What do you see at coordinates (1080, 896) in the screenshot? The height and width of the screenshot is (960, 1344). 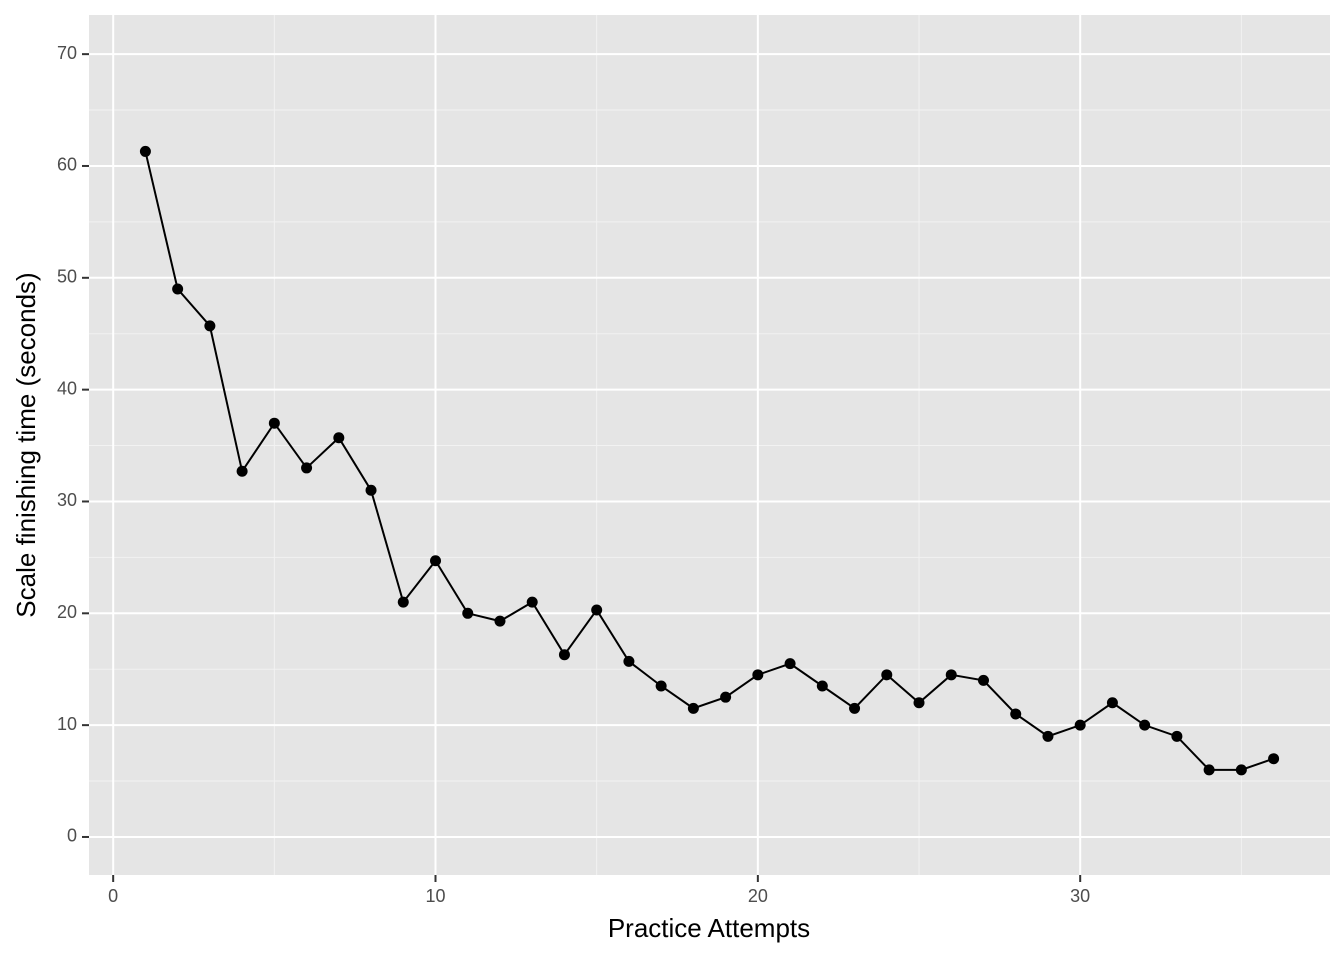 I see `x-tick-label: 30` at bounding box center [1080, 896].